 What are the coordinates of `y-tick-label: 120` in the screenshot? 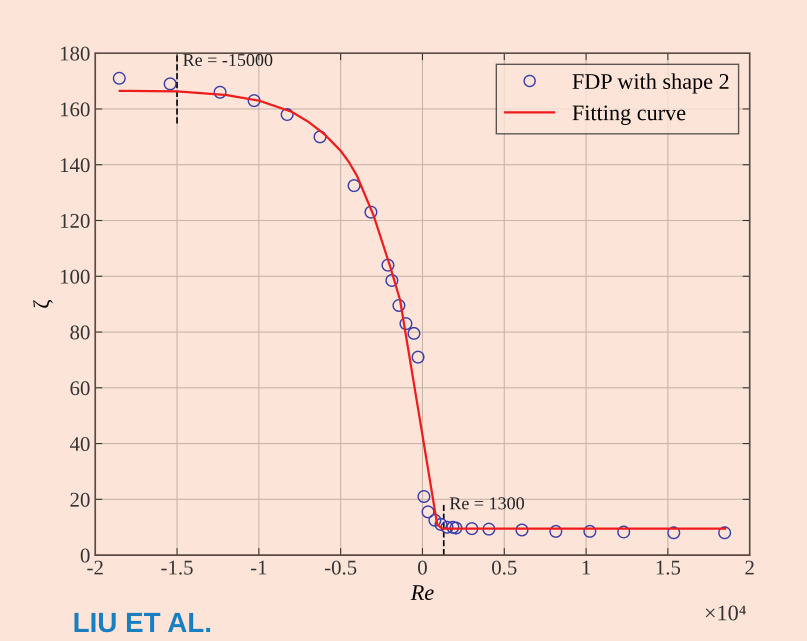 It's located at (75, 221).